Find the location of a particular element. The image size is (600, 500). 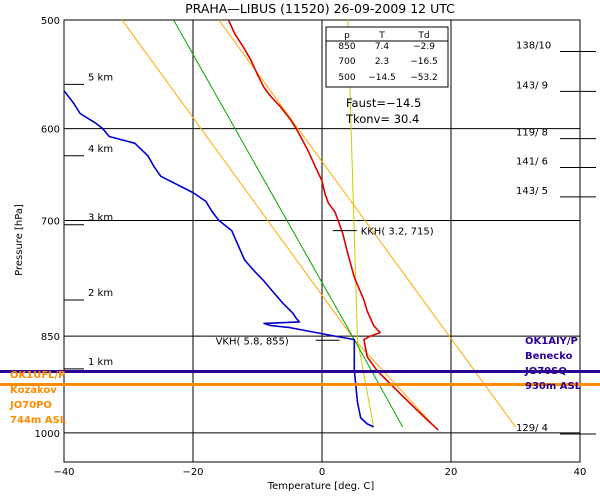

table-cell: 700 is located at coordinates (346, 62).